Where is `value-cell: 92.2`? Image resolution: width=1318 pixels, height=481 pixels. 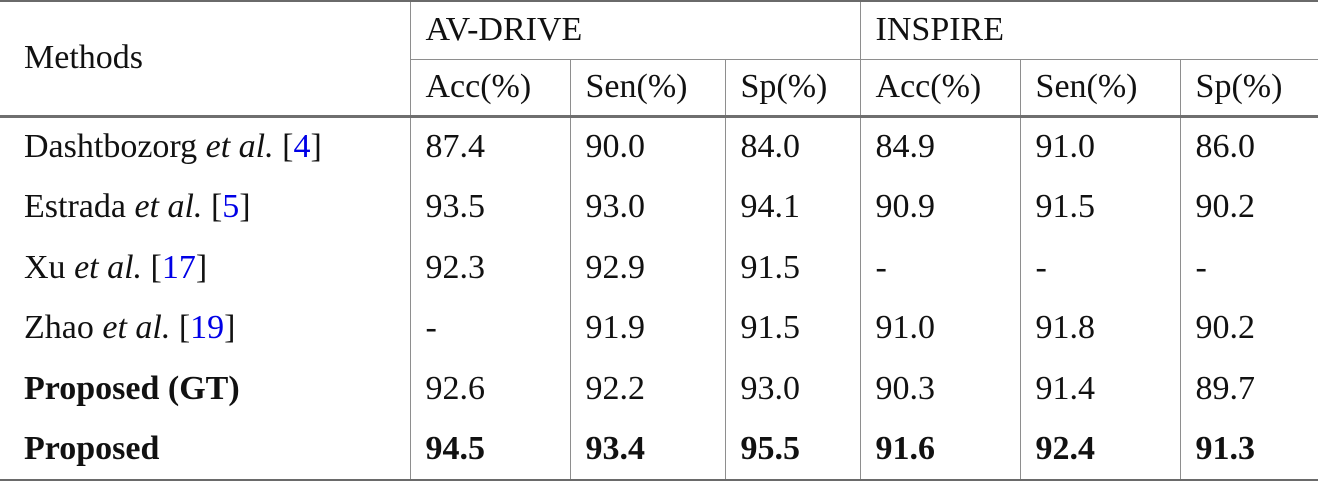
value-cell: 92.2 is located at coordinates (647, 389).